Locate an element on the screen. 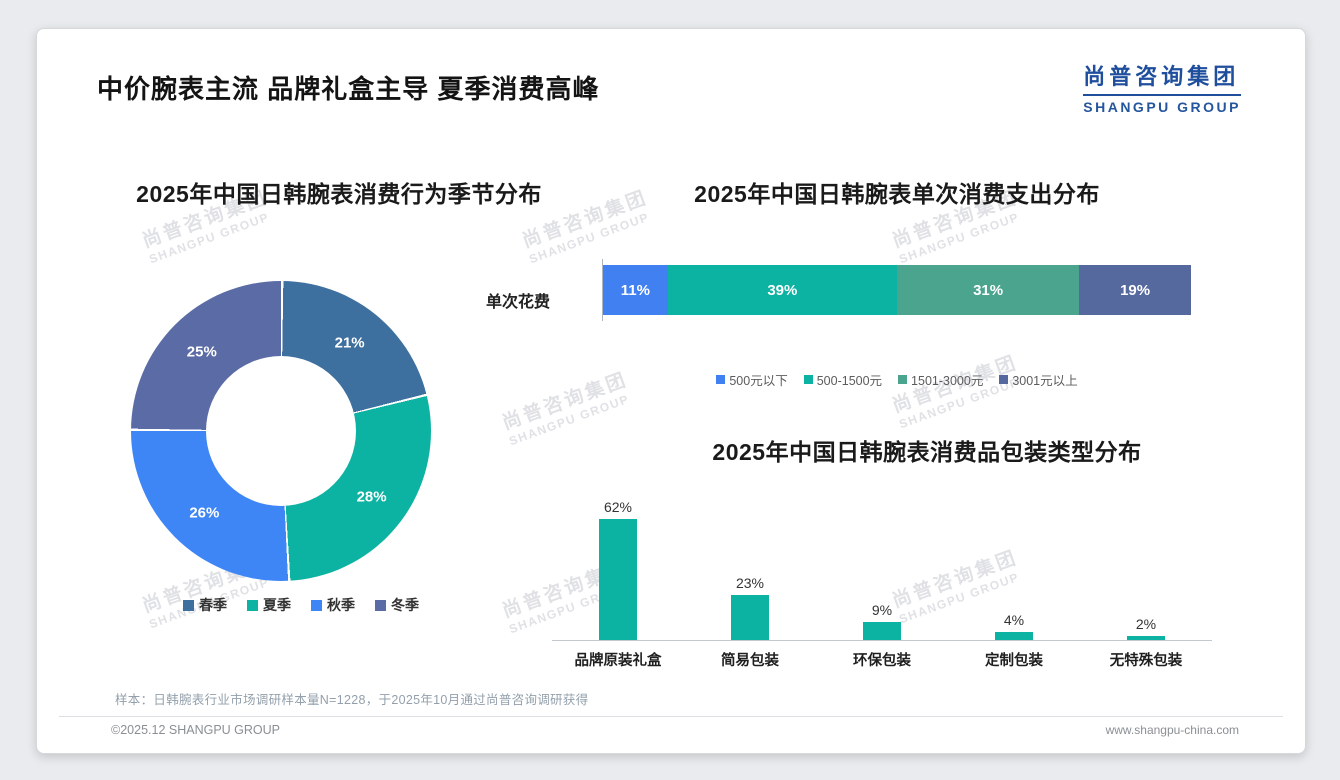 Image resolution: width=1340 pixels, height=780 pixels. column: 9% is located at coordinates (882, 561).